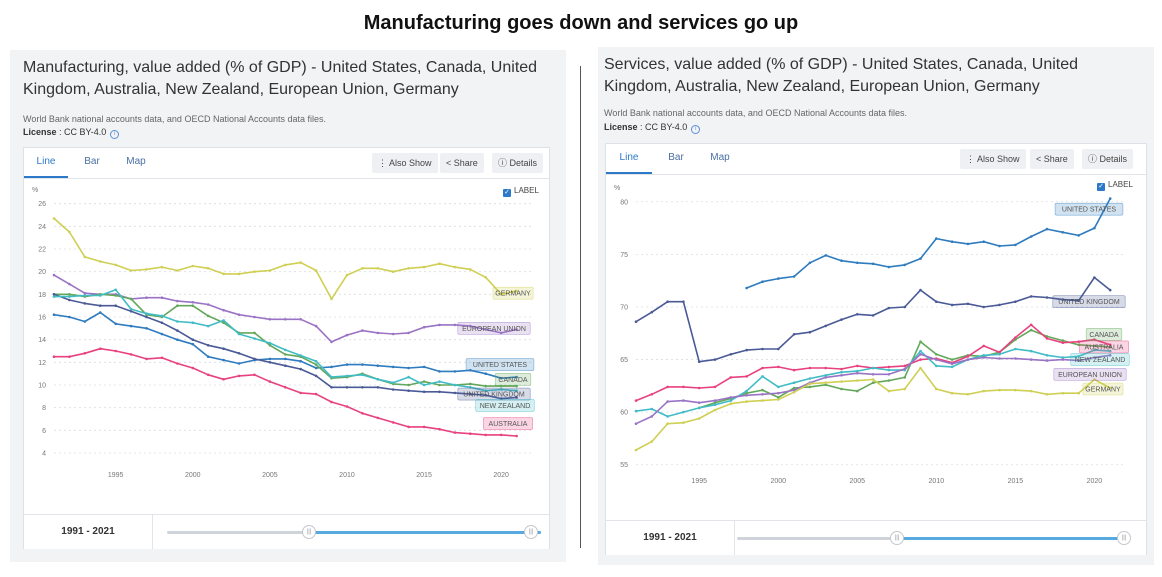  What do you see at coordinates (1113, 159) in the screenshot?
I see `details-label: Details` at bounding box center [1113, 159].